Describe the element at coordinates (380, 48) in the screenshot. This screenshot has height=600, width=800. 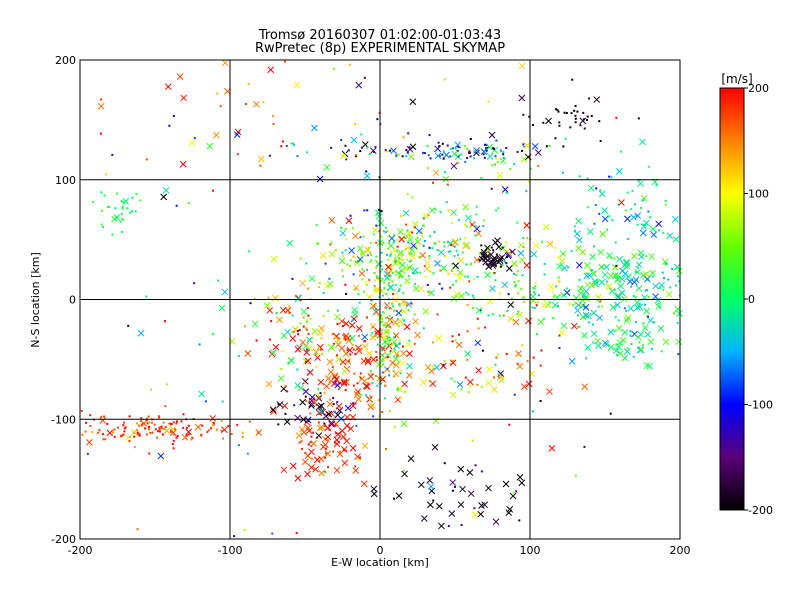
I see `chart-subtitle: RwPretec (8p) EXPERIMENTAL SKYMAP` at that location.